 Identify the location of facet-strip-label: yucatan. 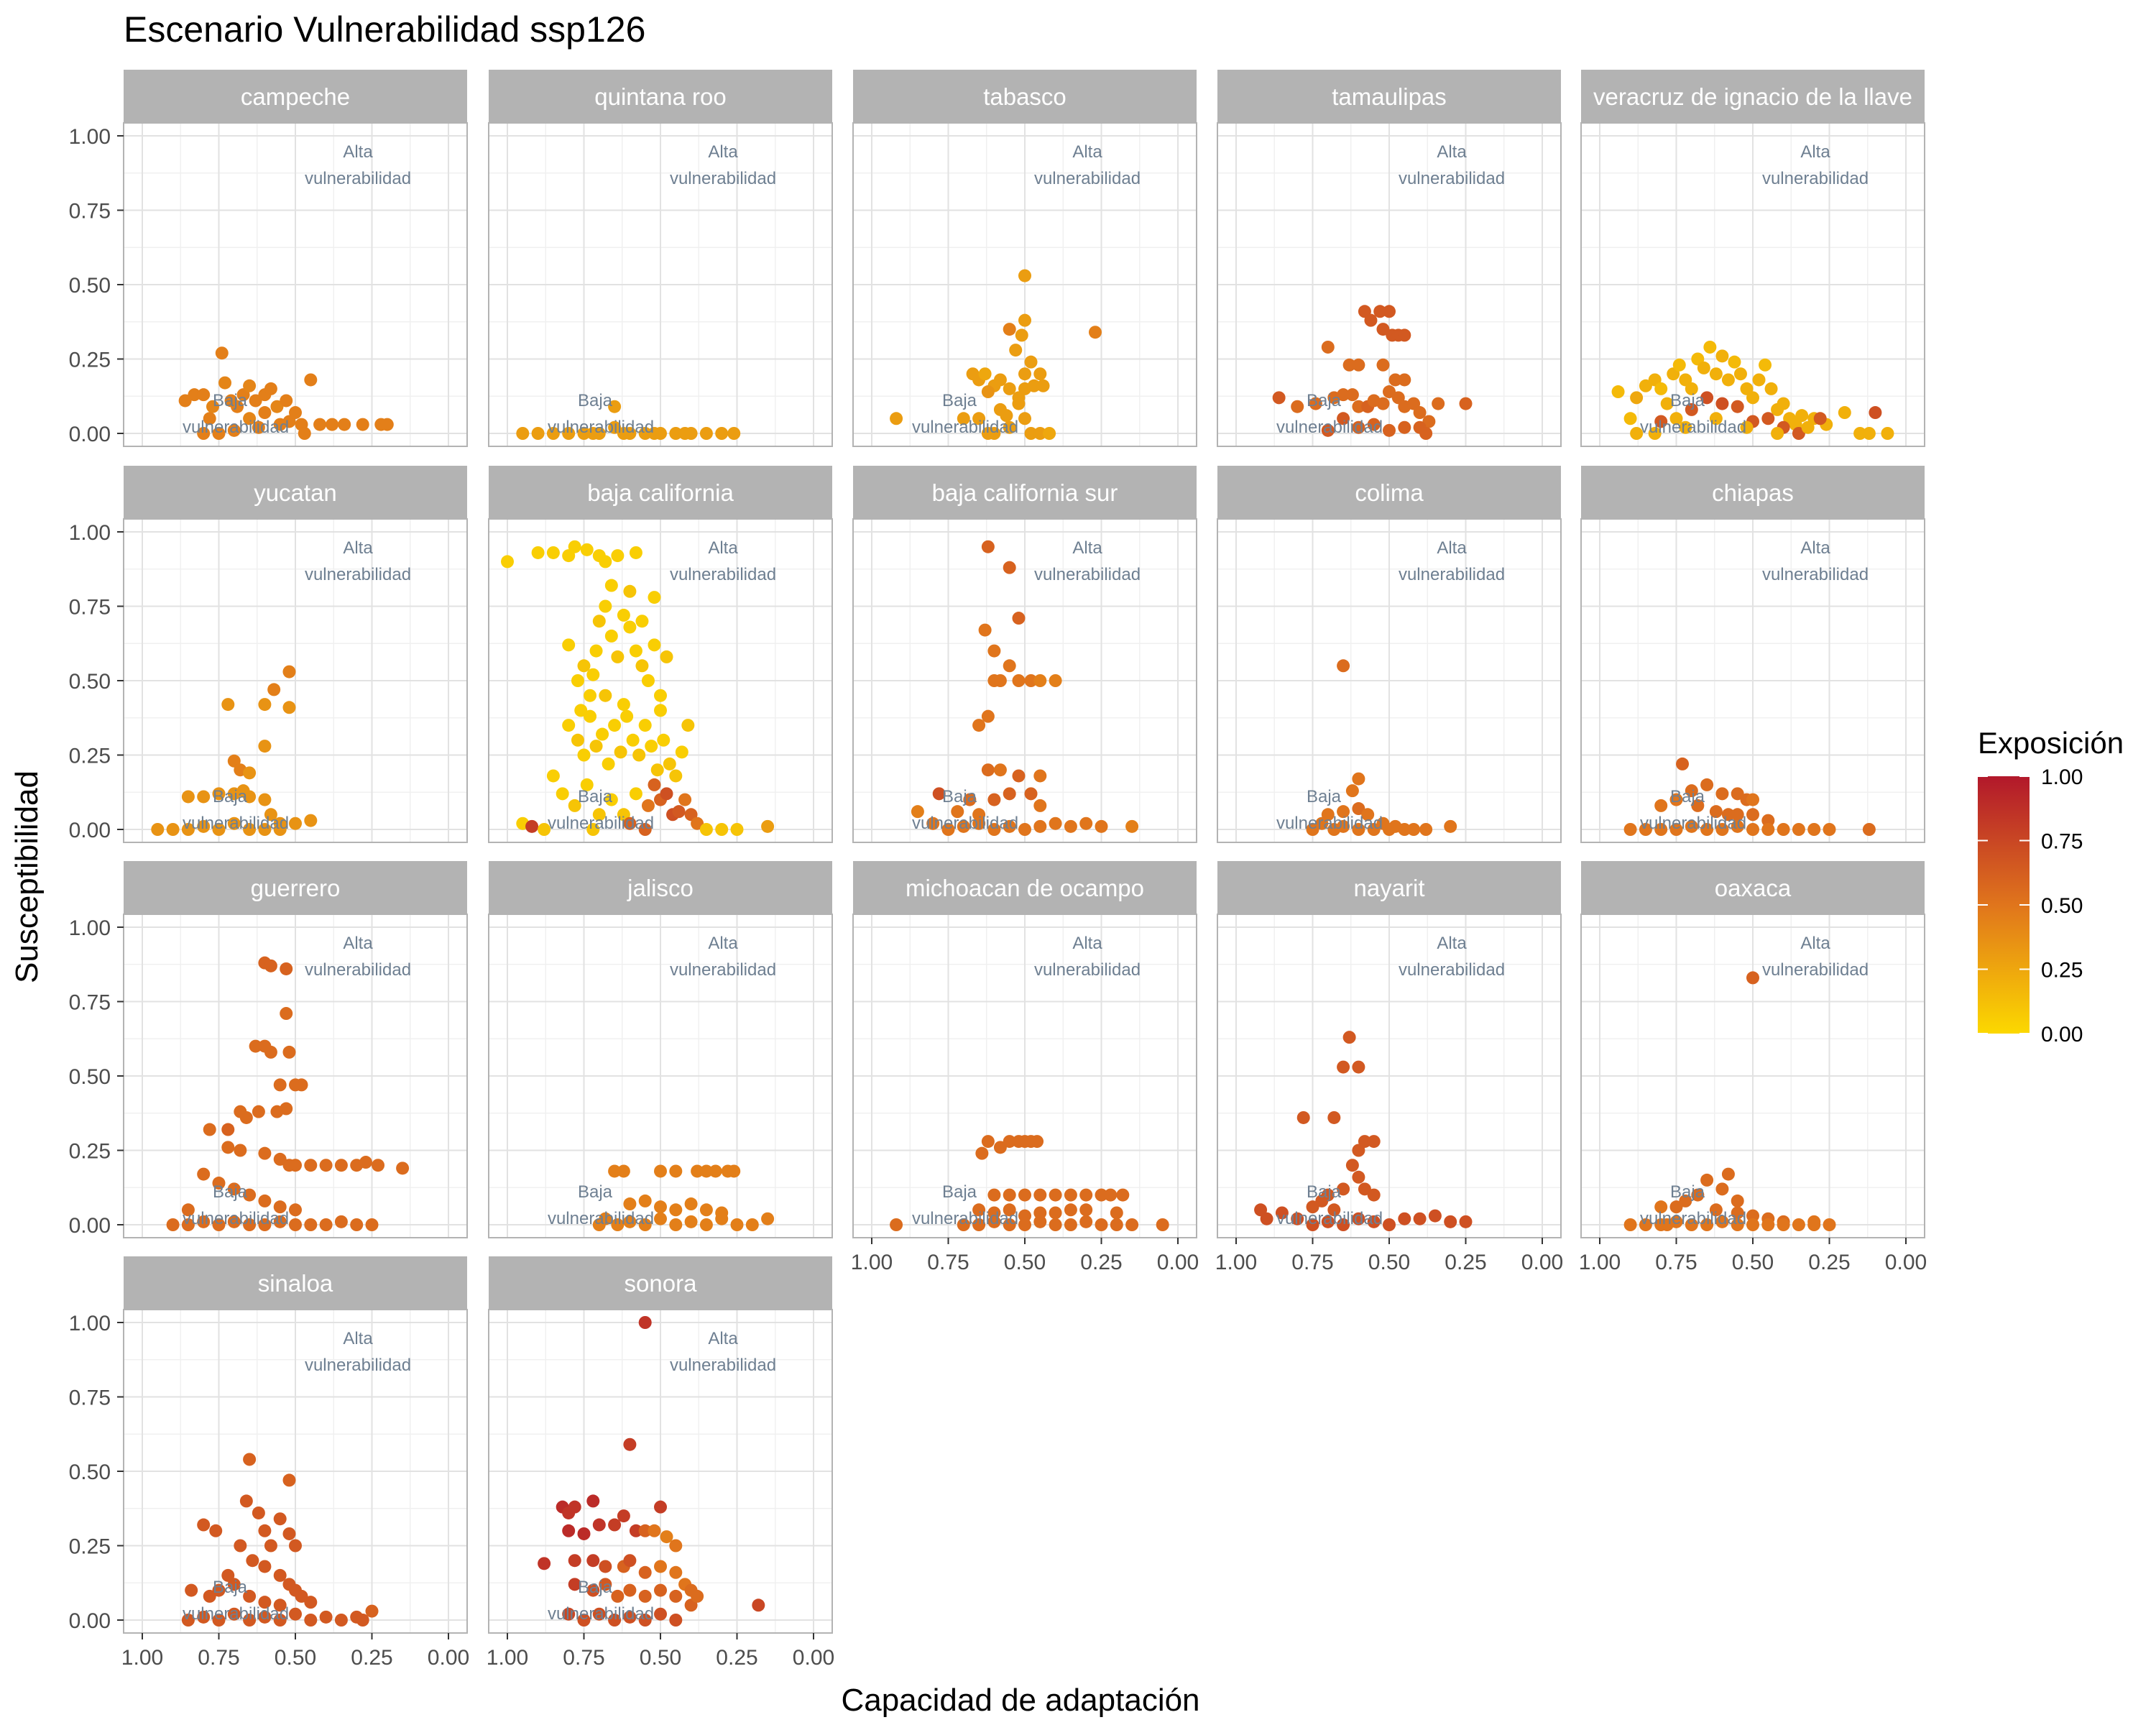
(296, 492).